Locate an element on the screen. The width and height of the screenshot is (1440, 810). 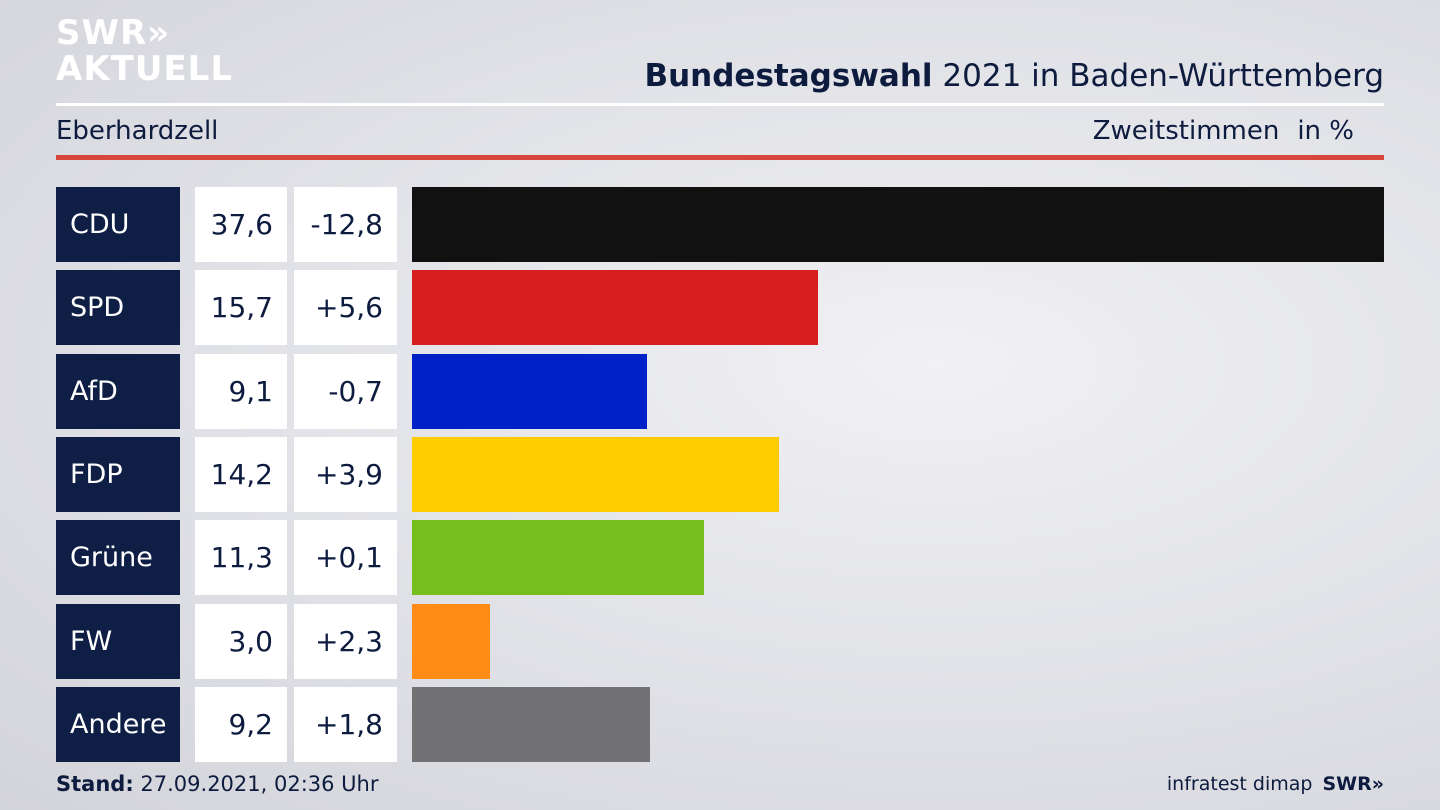
vote-share-label: 3,0 is located at coordinates (241, 641).